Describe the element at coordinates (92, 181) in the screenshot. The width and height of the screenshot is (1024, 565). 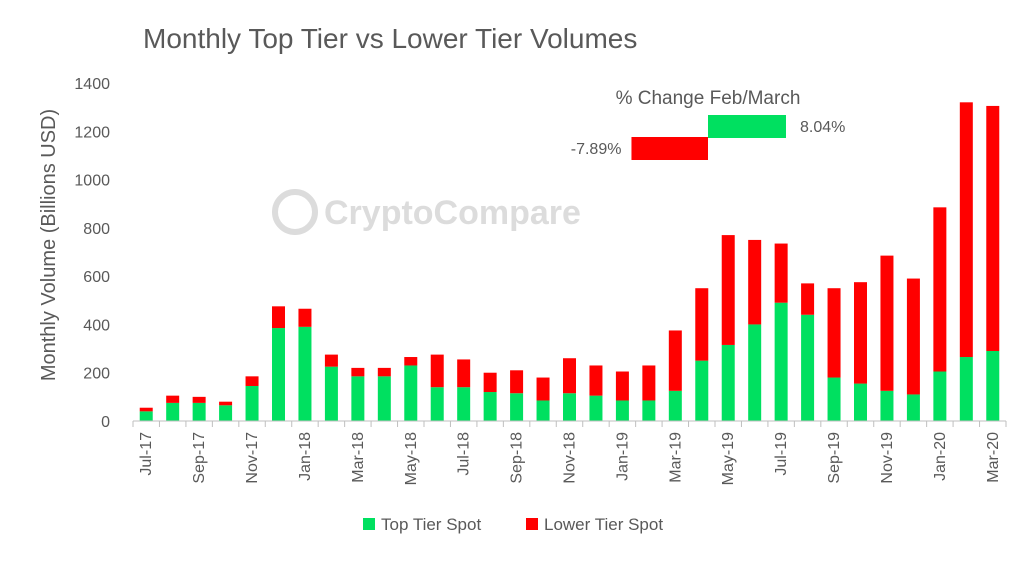
I see `y-tick-label: 1000` at that location.